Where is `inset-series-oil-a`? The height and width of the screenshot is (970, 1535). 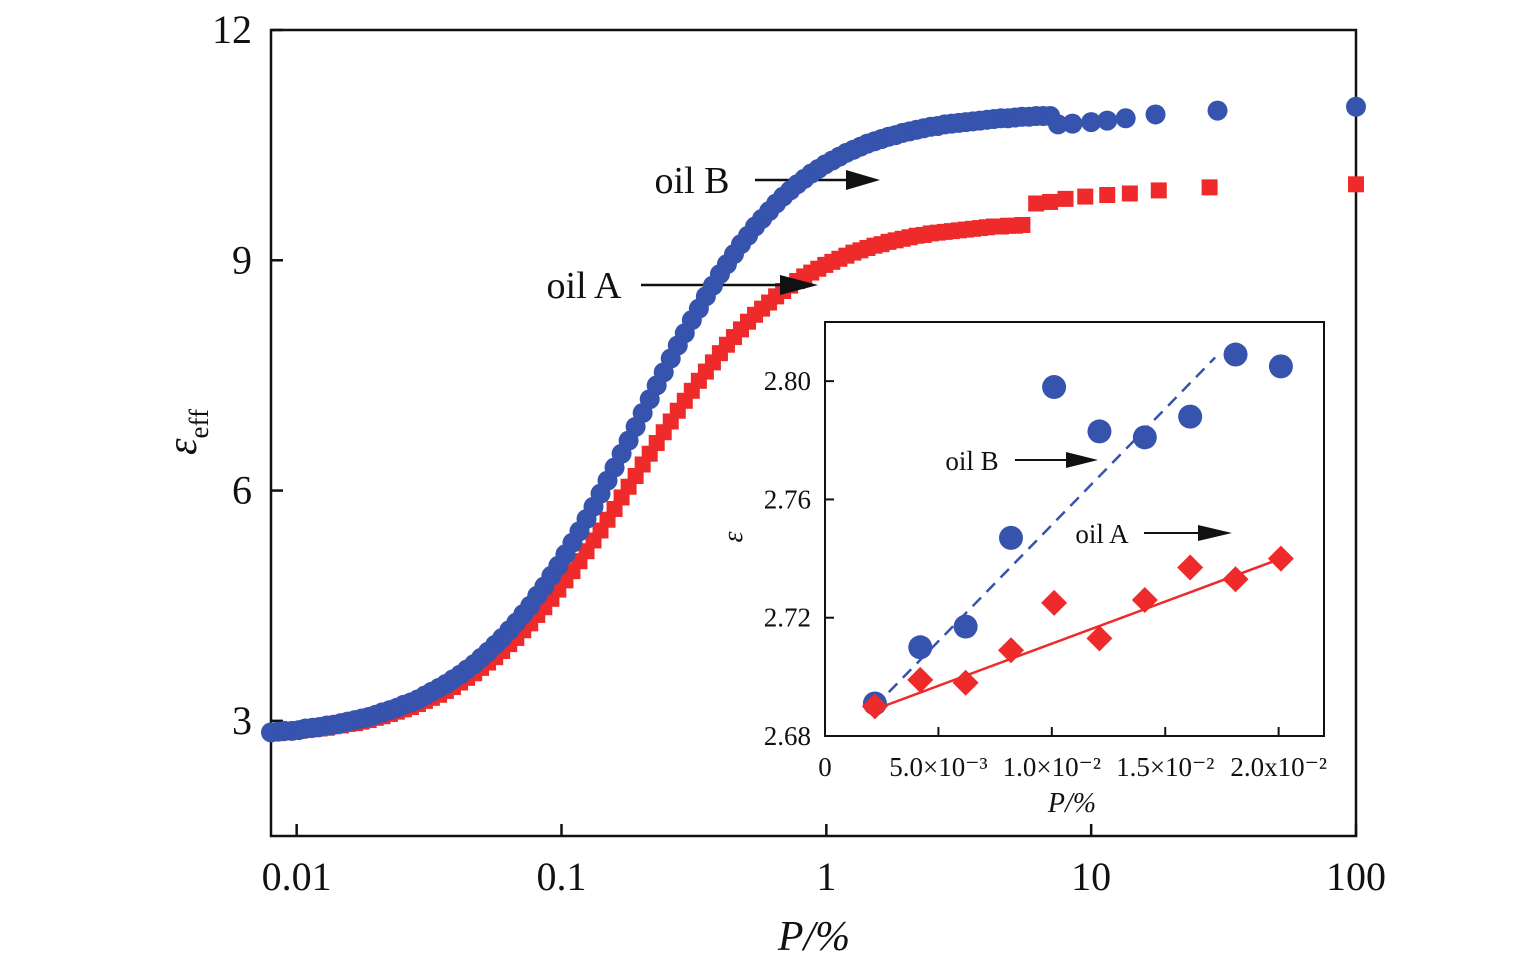
inset-series-oil-a is located at coordinates (1077, 632).